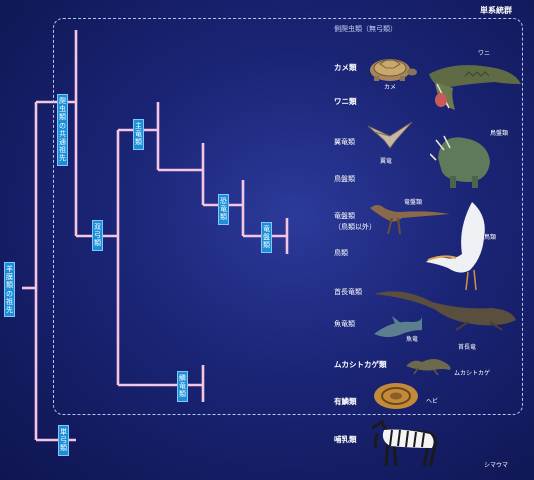 The height and width of the screenshot is (480, 534). What do you see at coordinates (460, 161) in the screenshot?
I see `triceratops-illustration` at bounding box center [460, 161].